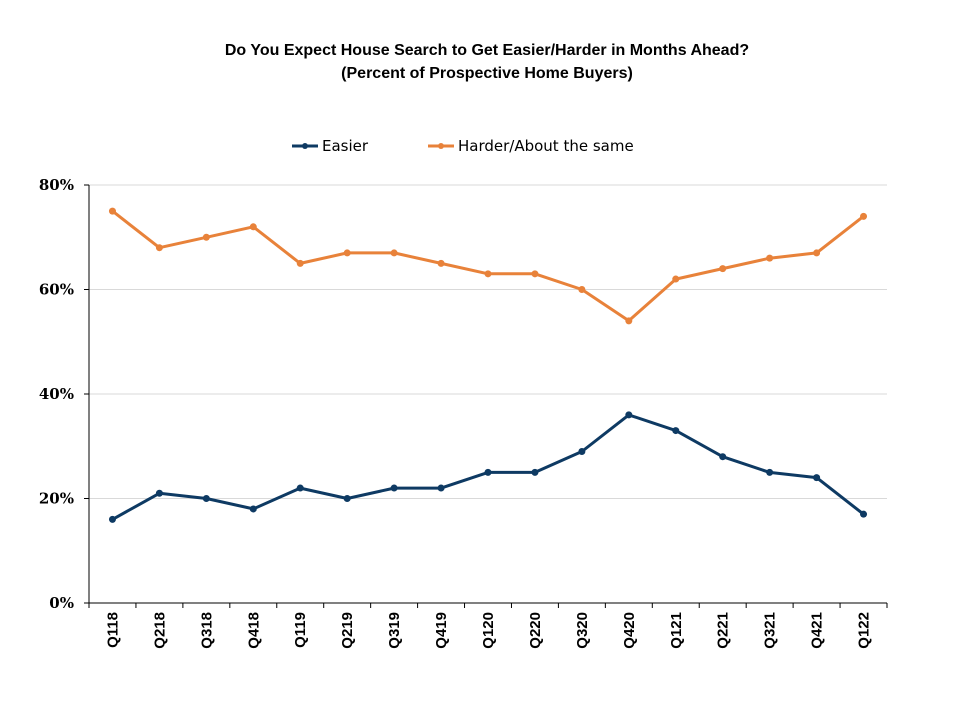 The image size is (960, 720). What do you see at coordinates (300, 630) in the screenshot?
I see `x-tick-label: Q119` at bounding box center [300, 630].